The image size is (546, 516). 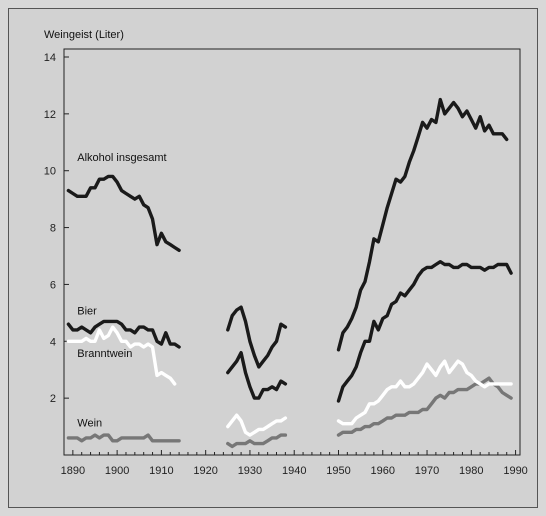 What do you see at coordinates (53, 399) in the screenshot?
I see `y-tick-label: 2` at bounding box center [53, 399].